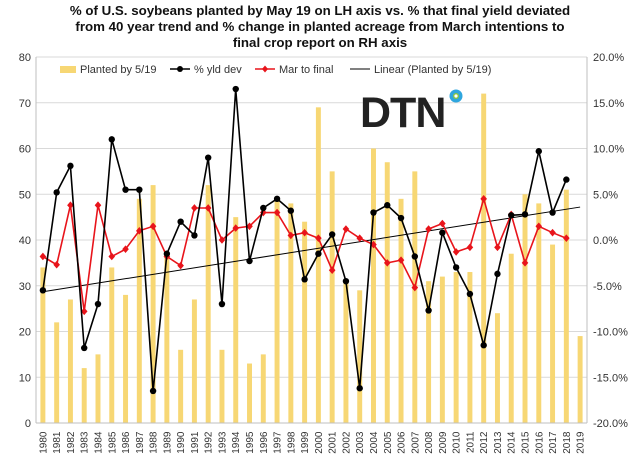 The image size is (640, 460). I want to click on x-tick-label: 2017, so click(553, 442).